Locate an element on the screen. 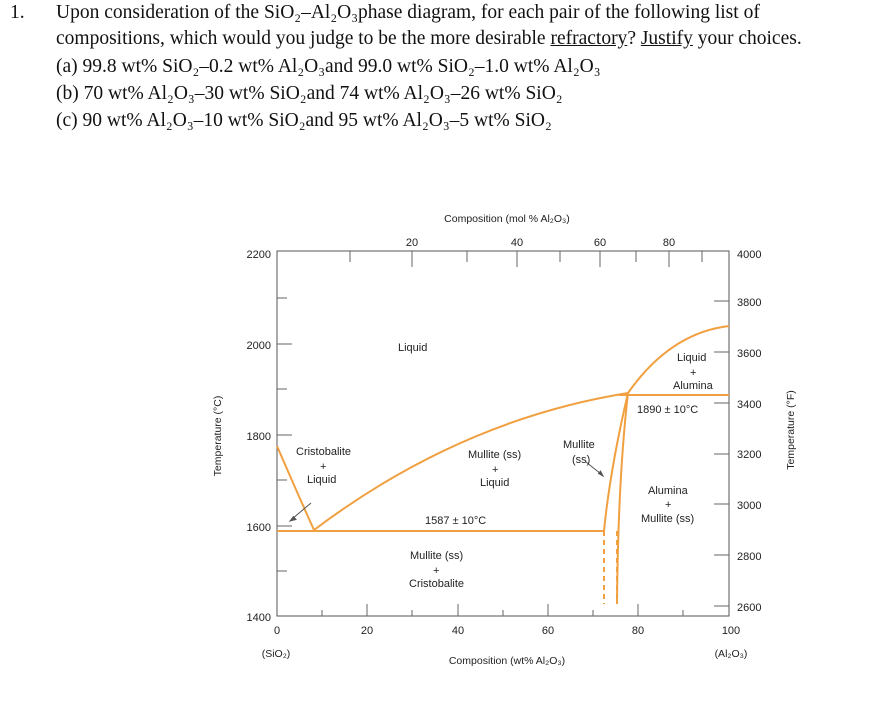  mullite-solvus-left is located at coordinates (616, 462).